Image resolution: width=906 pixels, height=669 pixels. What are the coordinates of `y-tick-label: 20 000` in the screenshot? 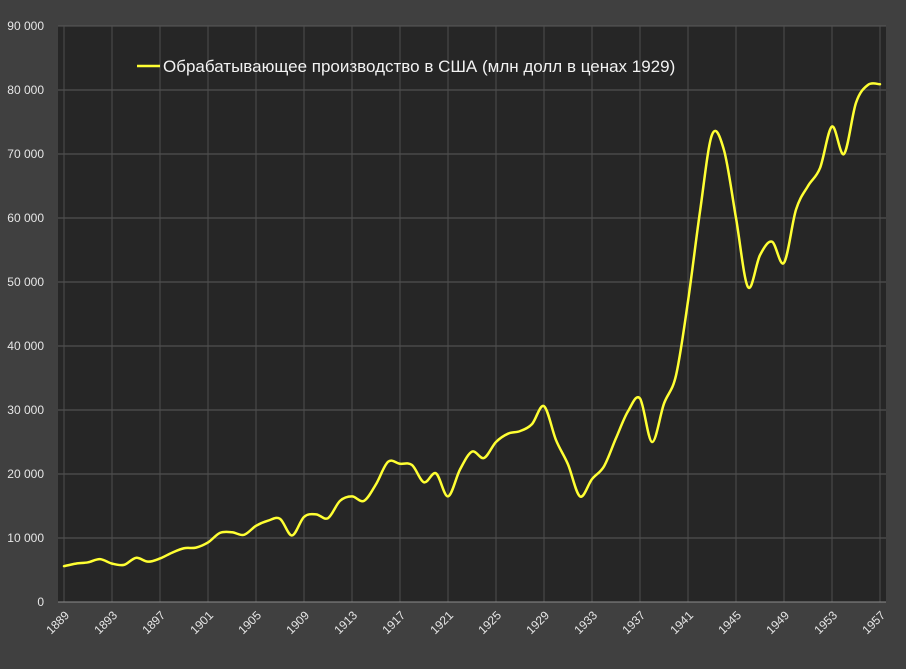 It's located at (25, 474).